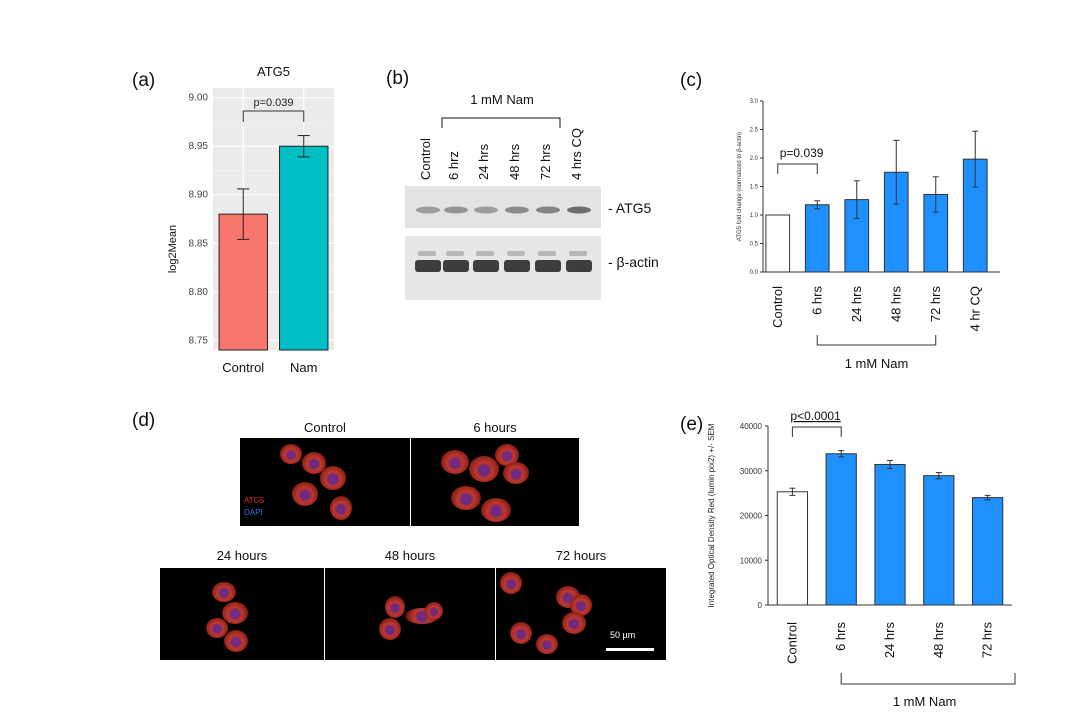  What do you see at coordinates (303, 367) in the screenshot?
I see `chart-a-xtick-label: Nam` at bounding box center [303, 367].